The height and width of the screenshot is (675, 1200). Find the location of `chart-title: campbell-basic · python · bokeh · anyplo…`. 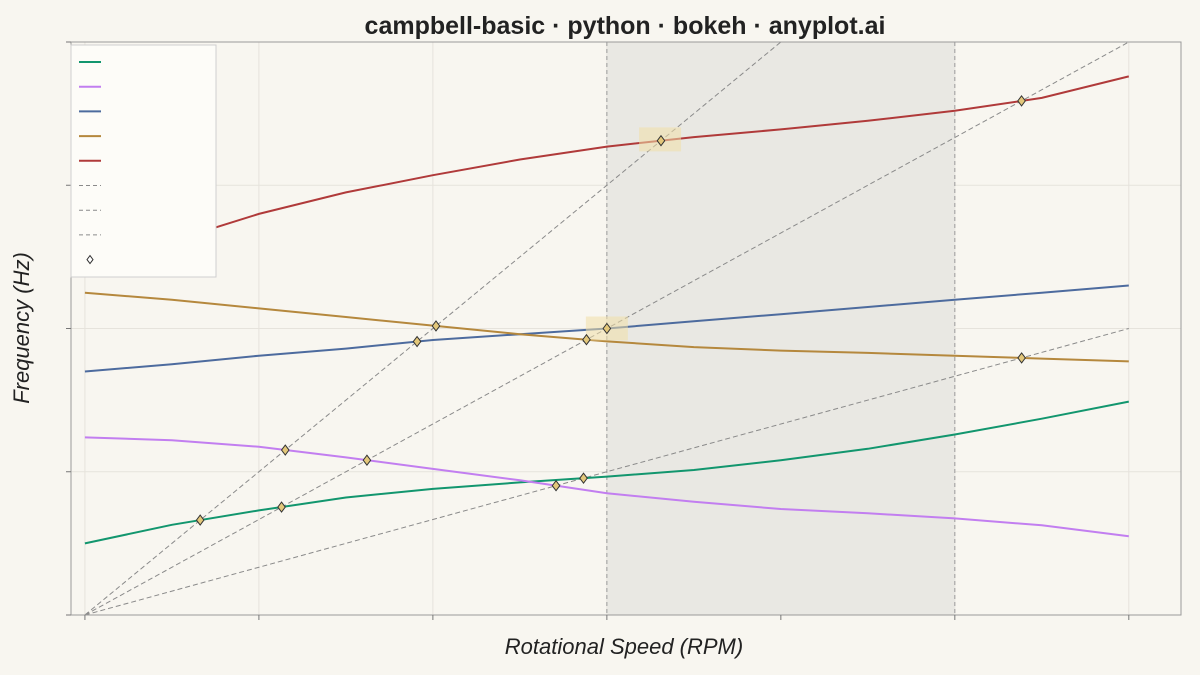

chart-title: campbell-basic · python · bokeh · anyplo… is located at coordinates (625, 26).